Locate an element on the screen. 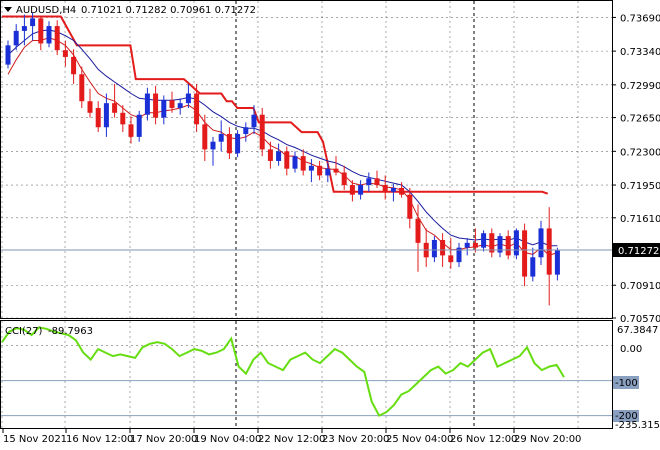 Image resolution: width=660 pixels, height=450 pixels. cci-axis-bottom: -235.315 is located at coordinates (637, 425).